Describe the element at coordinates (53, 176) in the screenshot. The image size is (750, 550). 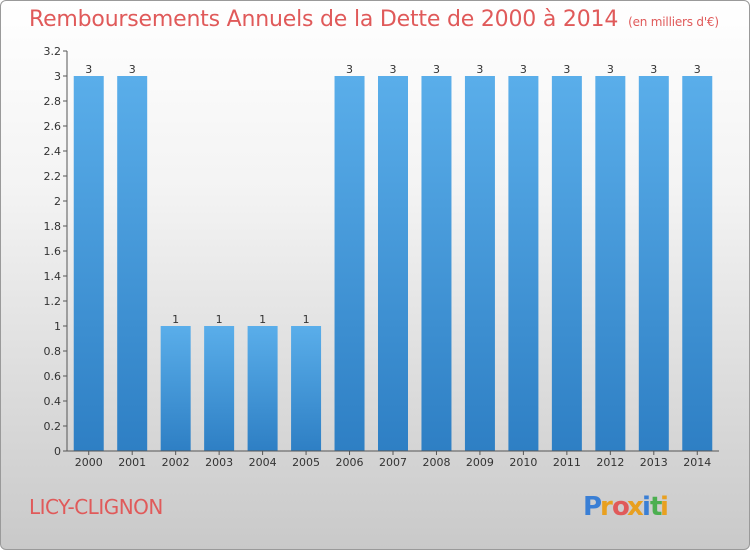
I see `y-tick-label: 2.2` at that location.